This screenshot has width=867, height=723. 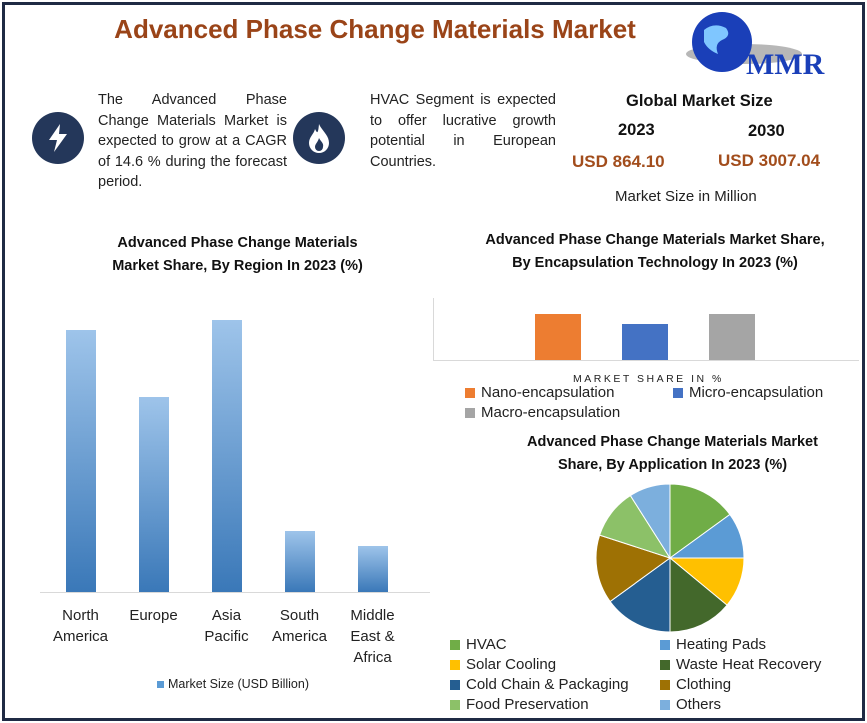 I want to click on legend-item: Cold Chain & Packaging, so click(x=539, y=684).